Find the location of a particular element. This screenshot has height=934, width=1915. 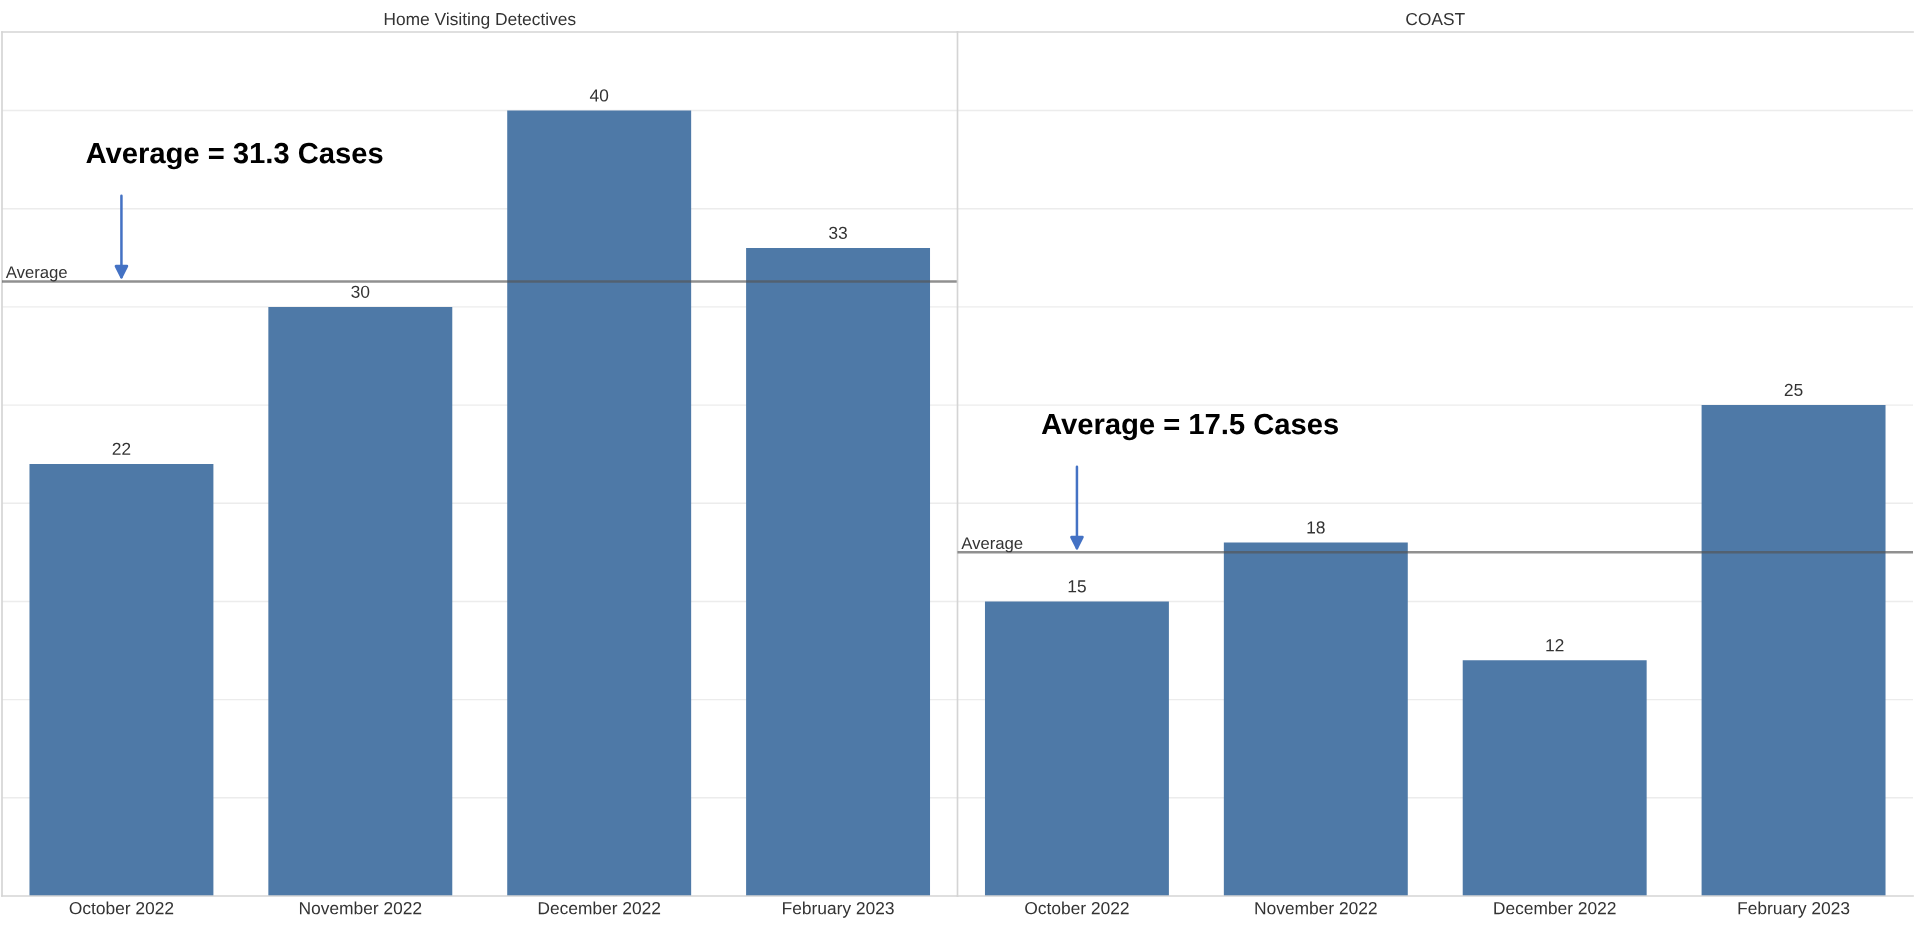

data-label: 18 is located at coordinates (1316, 527).